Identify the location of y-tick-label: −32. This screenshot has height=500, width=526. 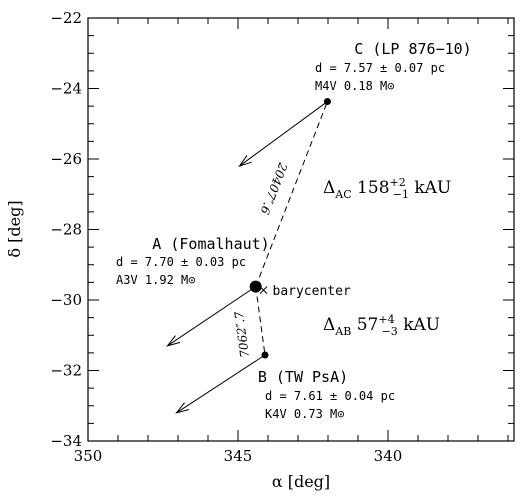
(66, 371).